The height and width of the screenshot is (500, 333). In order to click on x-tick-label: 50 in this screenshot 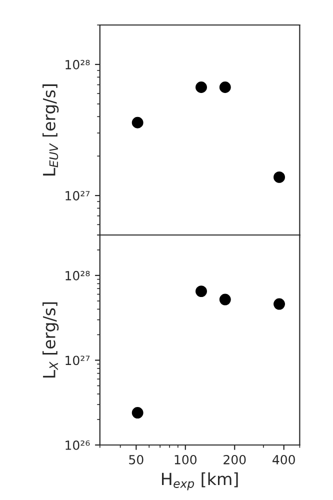, I will do `click(136, 459)`.